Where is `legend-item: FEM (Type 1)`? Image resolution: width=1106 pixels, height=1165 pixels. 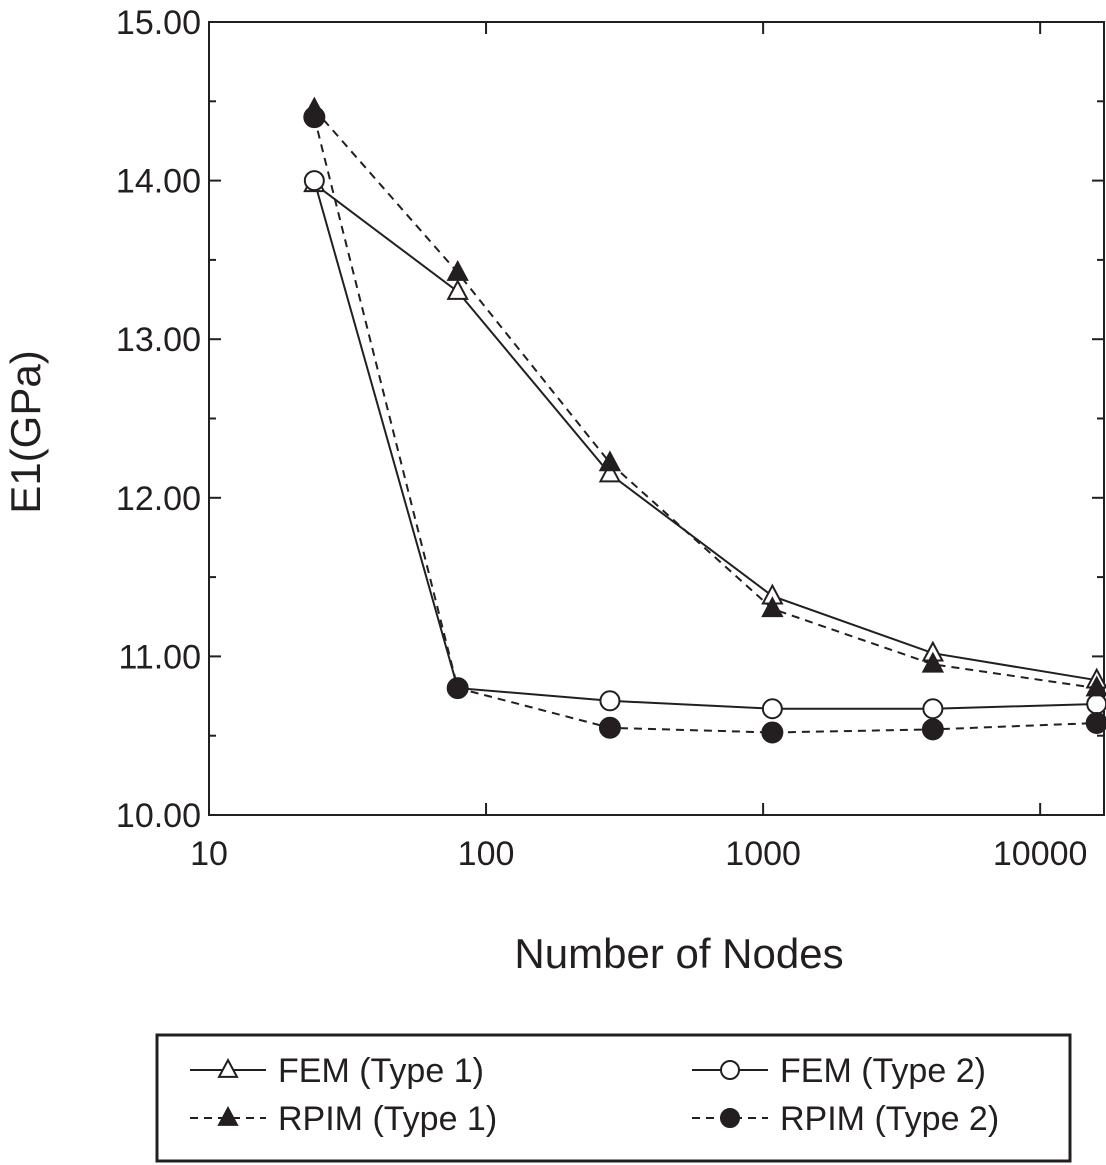 legend-item: FEM (Type 1) is located at coordinates (337, 1071).